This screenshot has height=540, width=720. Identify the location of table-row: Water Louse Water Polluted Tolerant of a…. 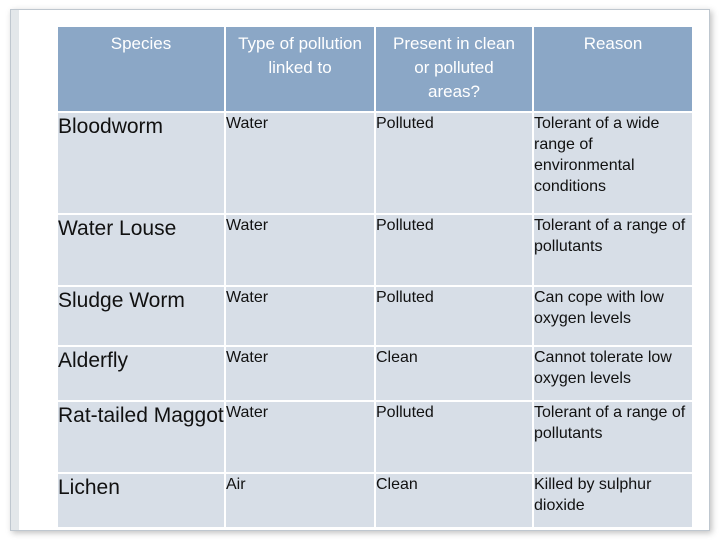
(375, 250).